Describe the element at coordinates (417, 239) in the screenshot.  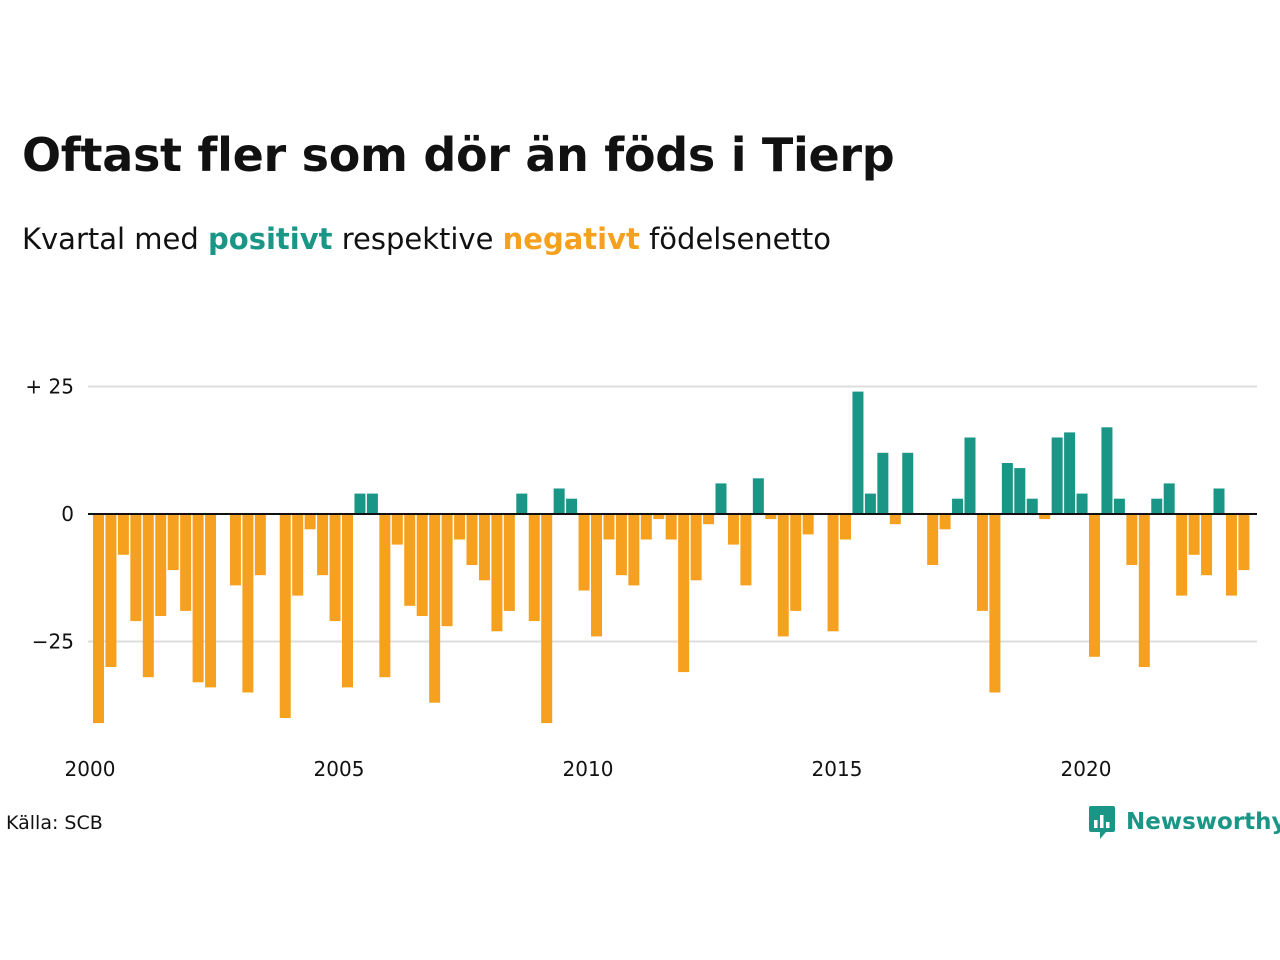
I see `subtitle-middle: respektive` at that location.